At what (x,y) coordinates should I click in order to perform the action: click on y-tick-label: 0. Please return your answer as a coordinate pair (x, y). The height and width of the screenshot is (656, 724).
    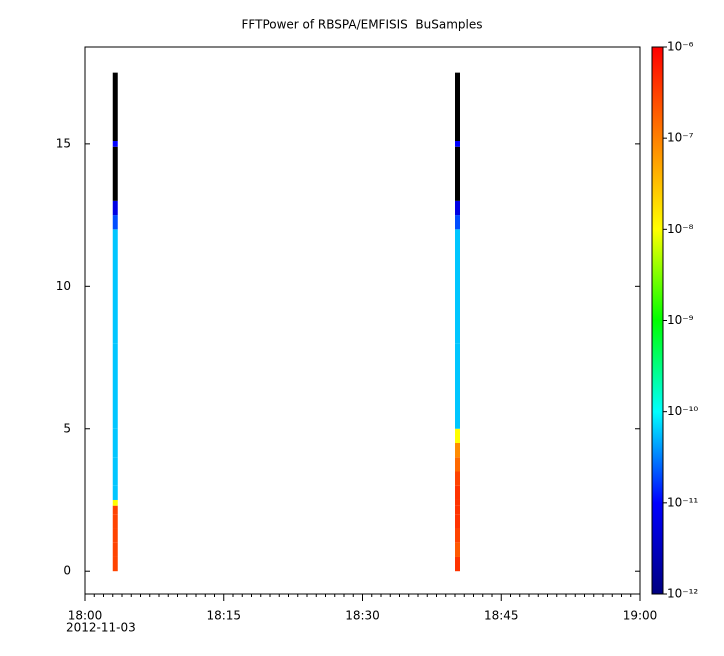
    Looking at the image, I should click on (67, 571).